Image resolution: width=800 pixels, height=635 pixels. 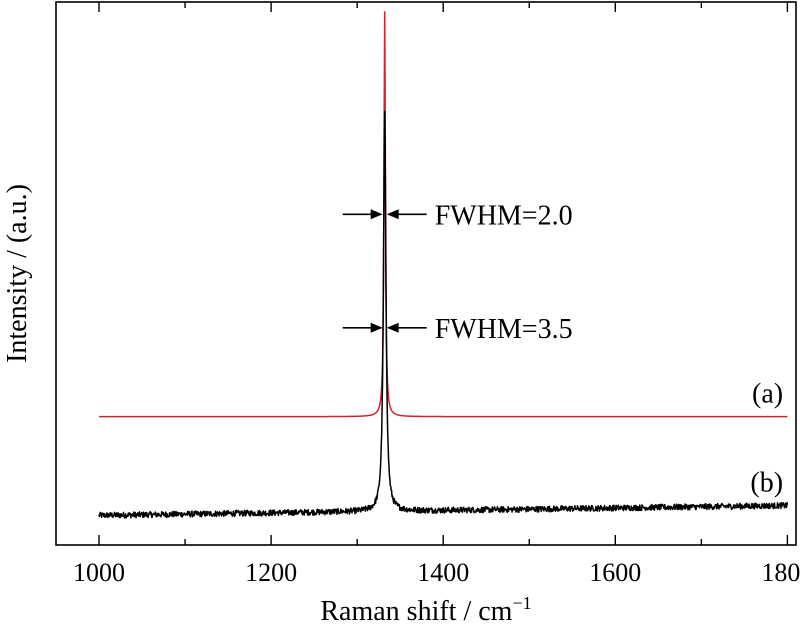 I want to click on fwhm-label: FWHM=2.0, so click(x=504, y=215).